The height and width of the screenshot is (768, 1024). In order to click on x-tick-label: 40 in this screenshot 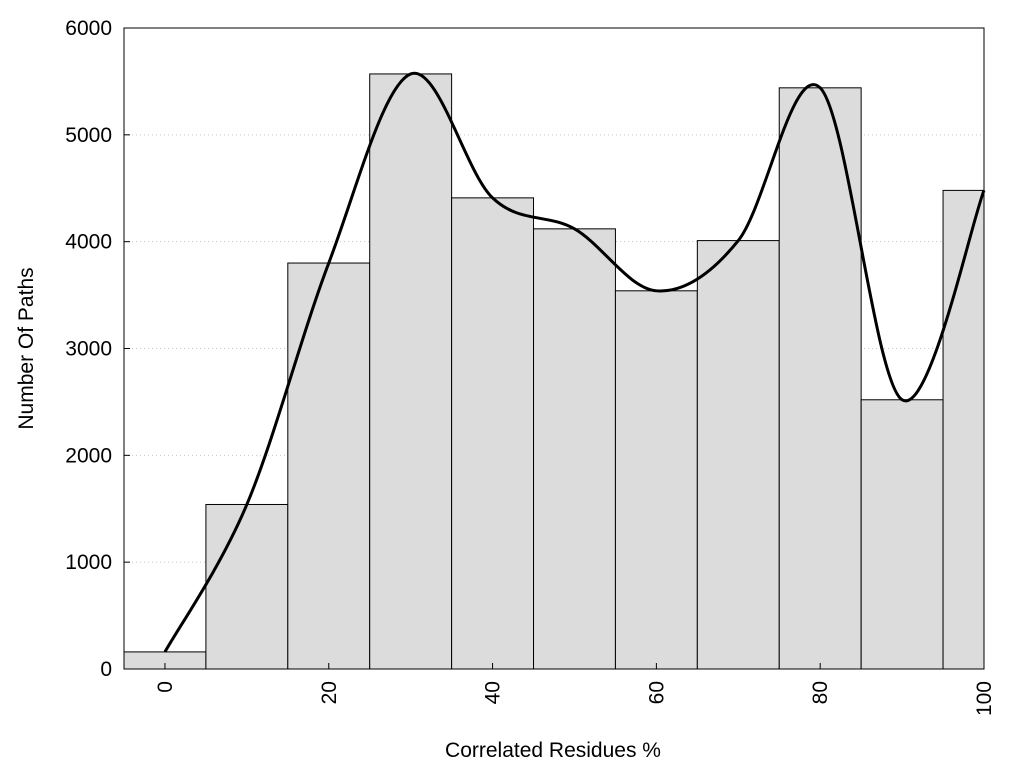, I will do `click(493, 692)`.